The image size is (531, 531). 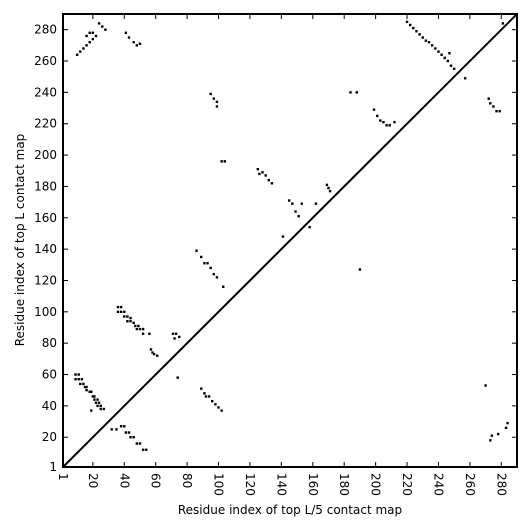 What do you see at coordinates (250, 484) in the screenshot?
I see `x-tick-label: 120` at bounding box center [250, 484].